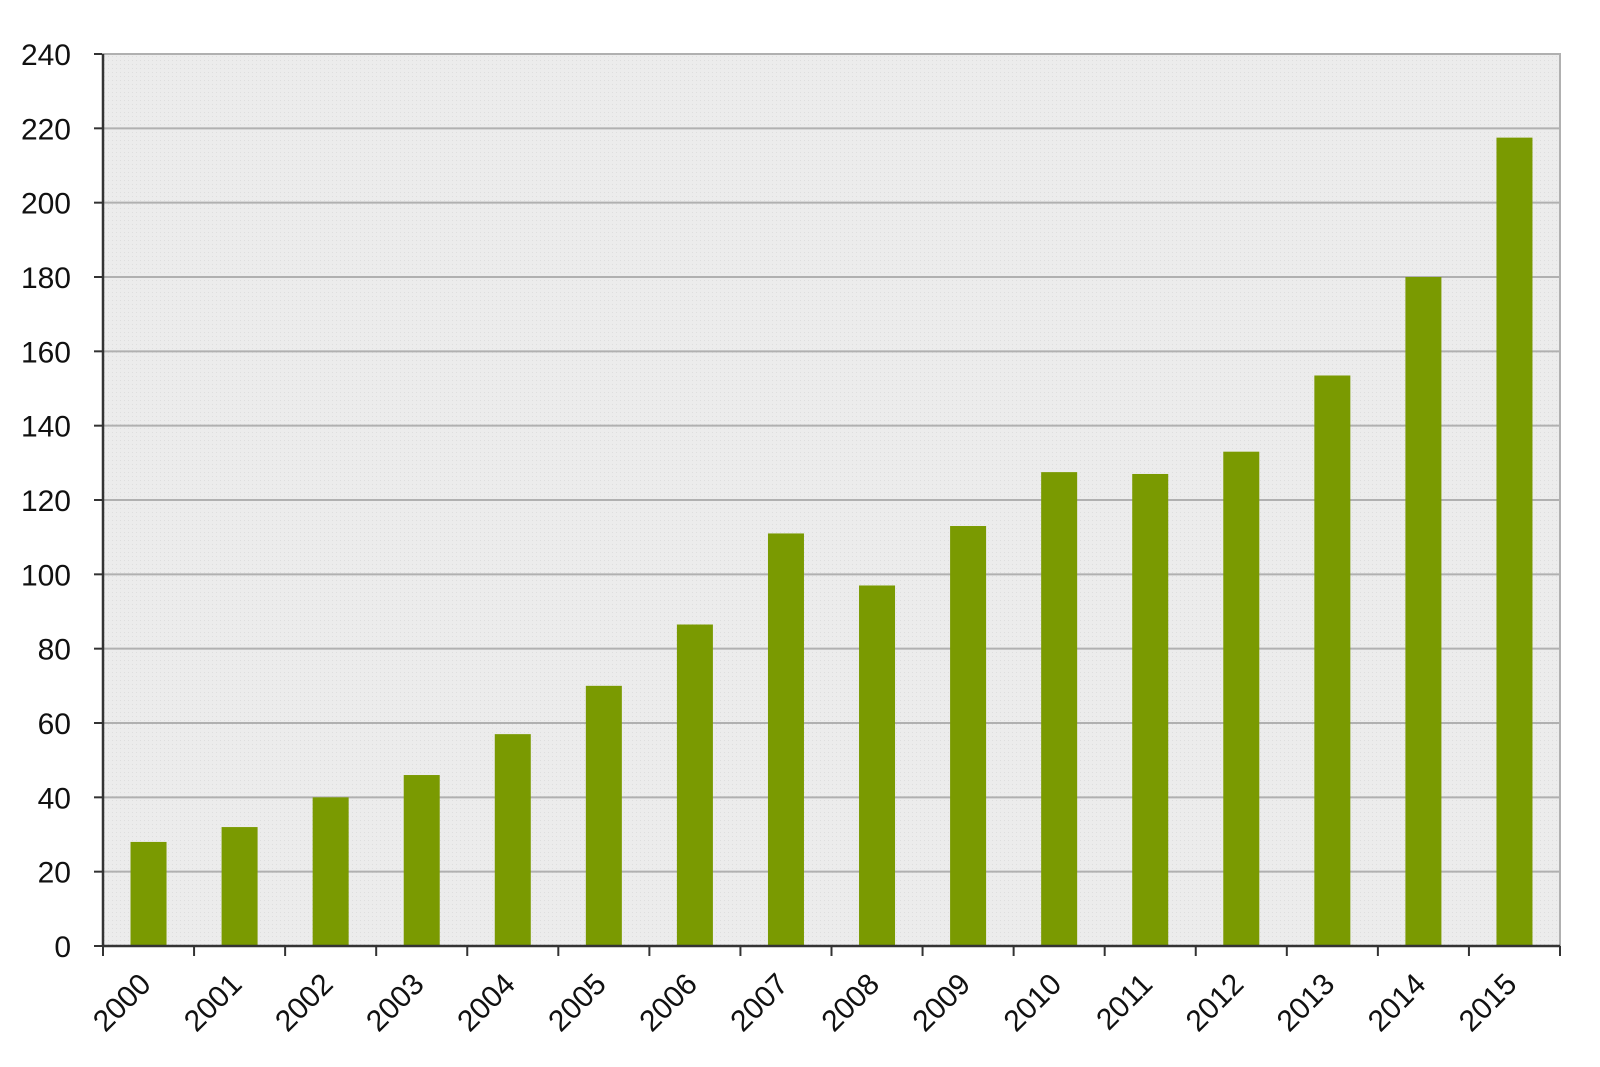 Image resolution: width=1600 pixels, height=1067 pixels. I want to click on x-tick-label: 2008, so click(850, 1003).